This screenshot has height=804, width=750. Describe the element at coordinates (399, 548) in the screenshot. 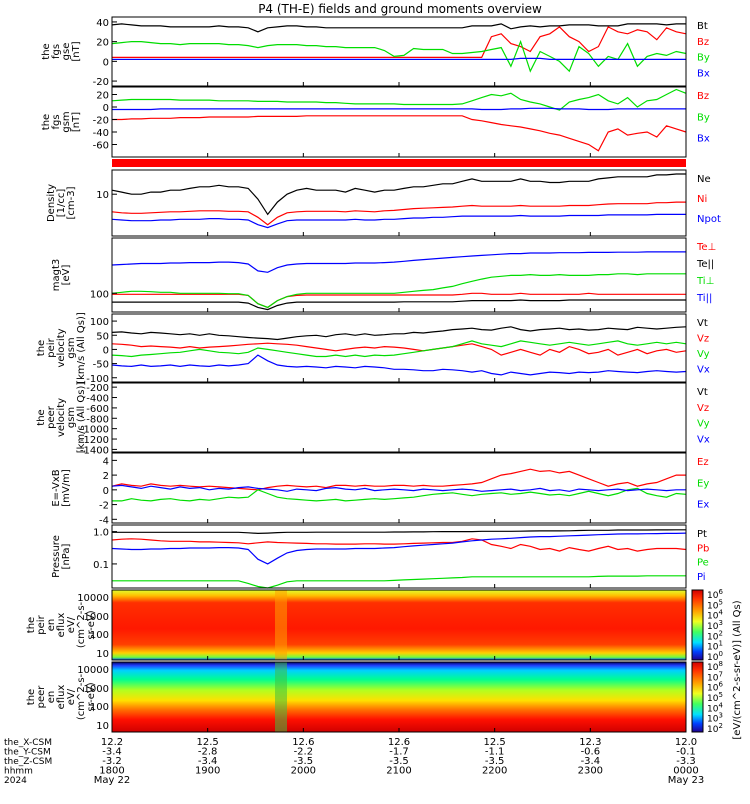

I see `series-Pi` at that location.